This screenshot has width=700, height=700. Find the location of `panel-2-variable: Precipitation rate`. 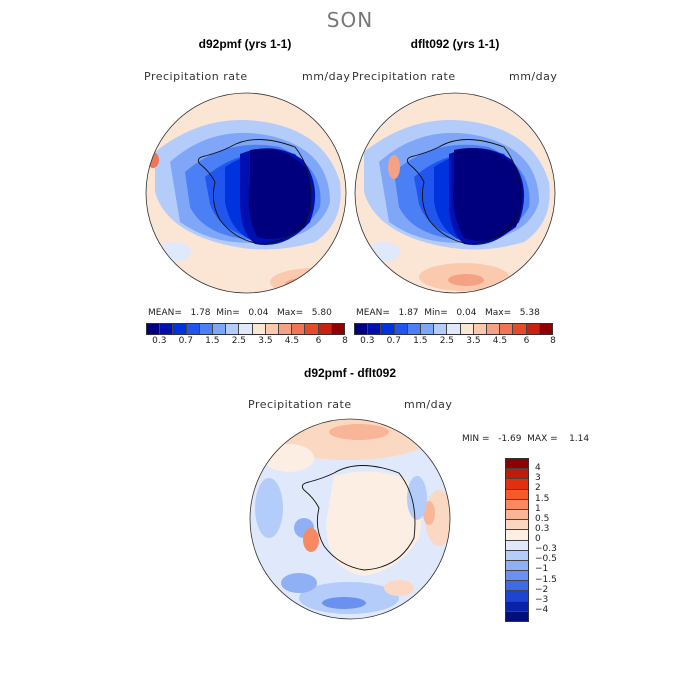

panel-2-variable: Precipitation rate is located at coordinates (404, 76).